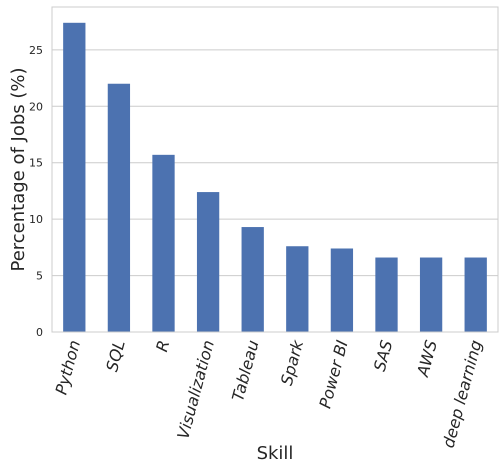  Describe the element at coordinates (292, 362) in the screenshot. I see `x-tick-label: Spark` at that location.